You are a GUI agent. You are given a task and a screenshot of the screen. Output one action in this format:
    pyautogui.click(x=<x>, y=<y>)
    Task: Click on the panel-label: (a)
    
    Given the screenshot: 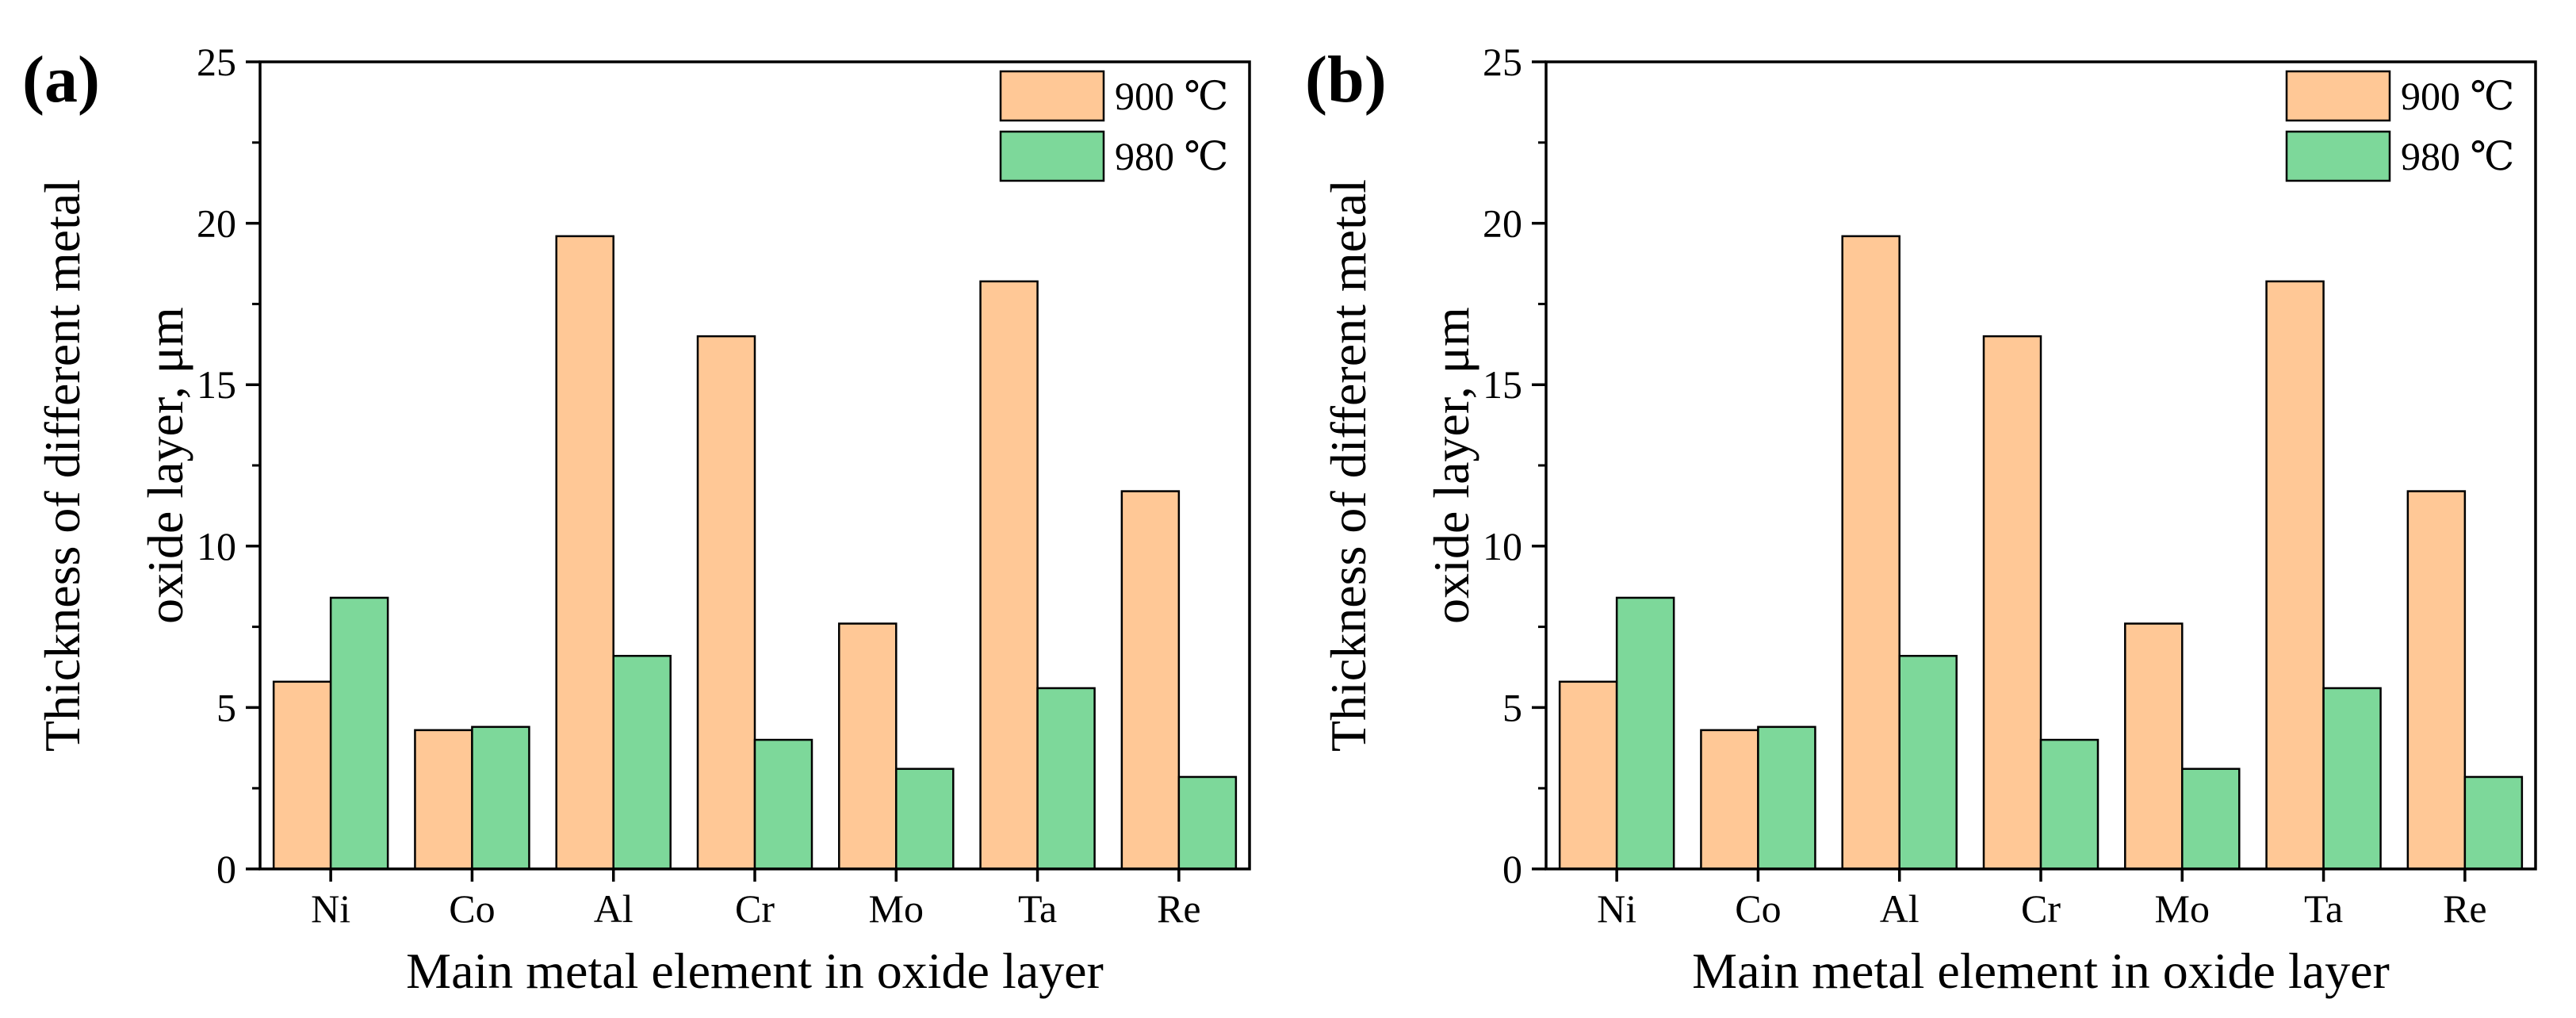 What is the action you would take?
    pyautogui.click(x=61, y=80)
    